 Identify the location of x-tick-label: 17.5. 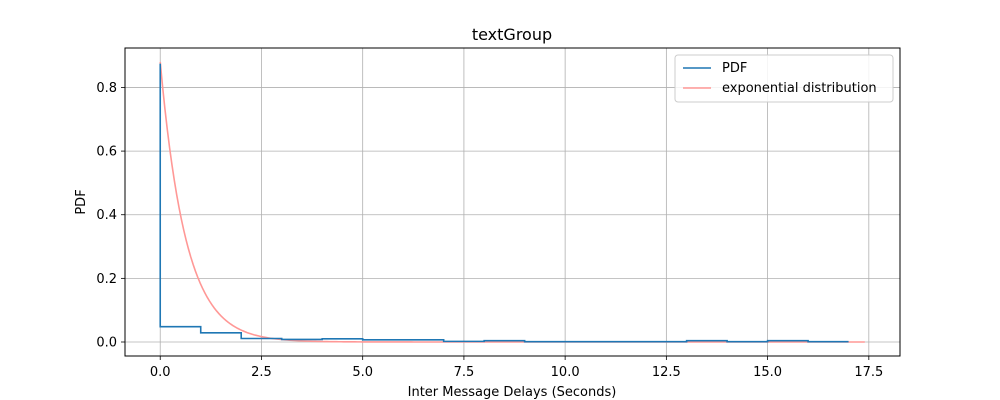
(868, 372).